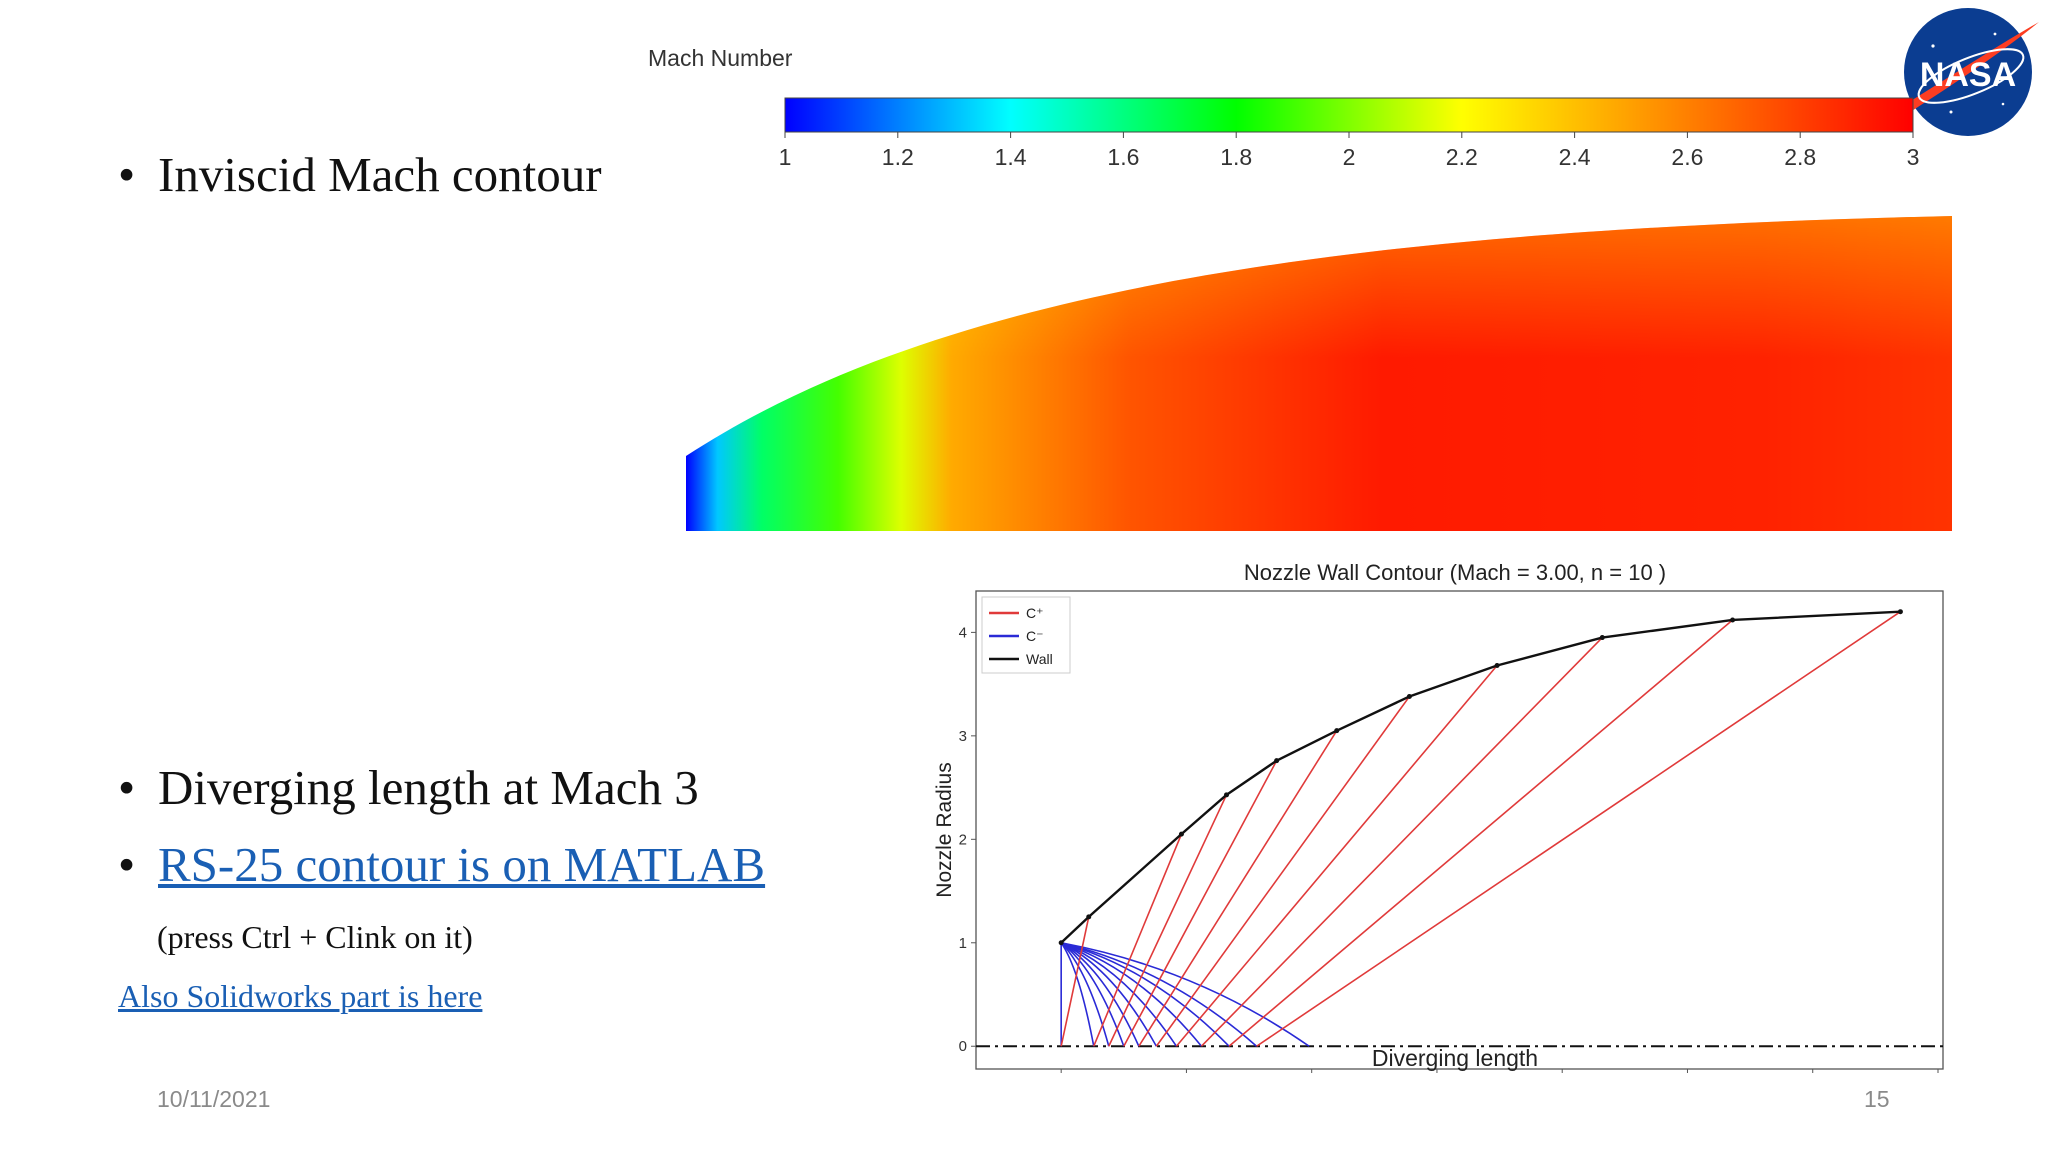 The height and width of the screenshot is (1152, 2048). I want to click on slide-number: 15, so click(1877, 1099).